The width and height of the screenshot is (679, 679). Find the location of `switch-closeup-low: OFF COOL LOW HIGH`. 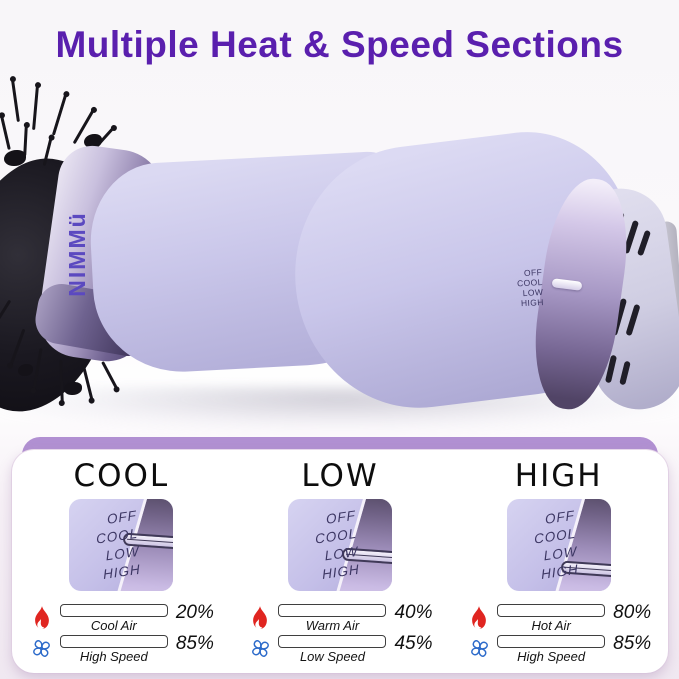

switch-closeup-low: OFF COOL LOW HIGH is located at coordinates (340, 545).